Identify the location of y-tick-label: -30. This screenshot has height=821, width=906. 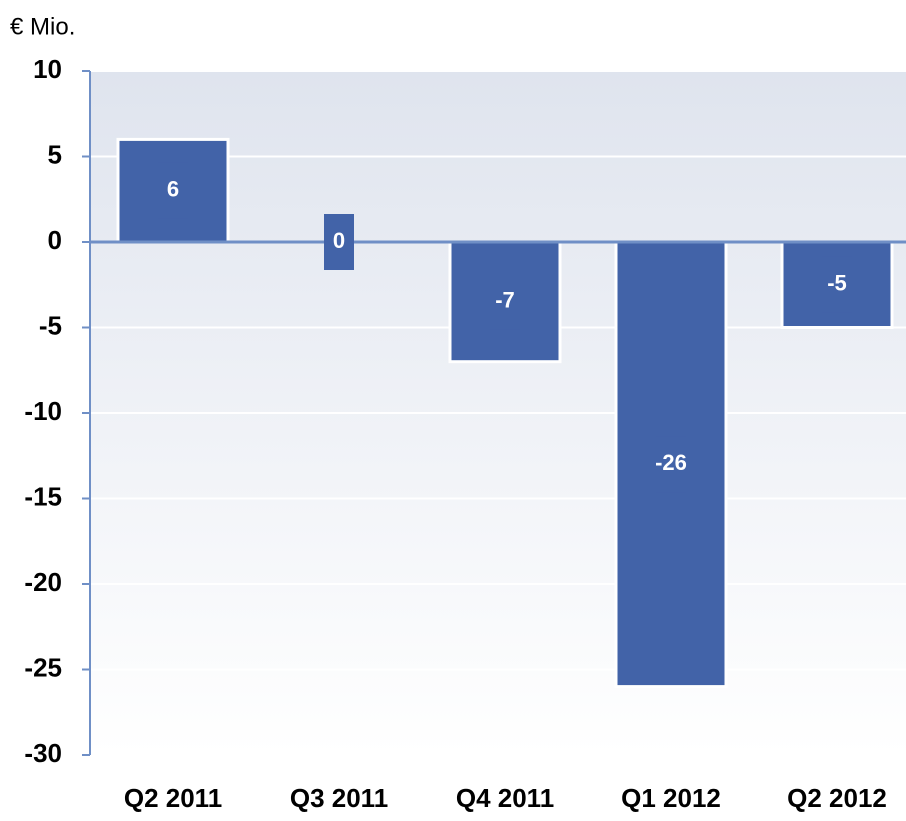
(43, 753).